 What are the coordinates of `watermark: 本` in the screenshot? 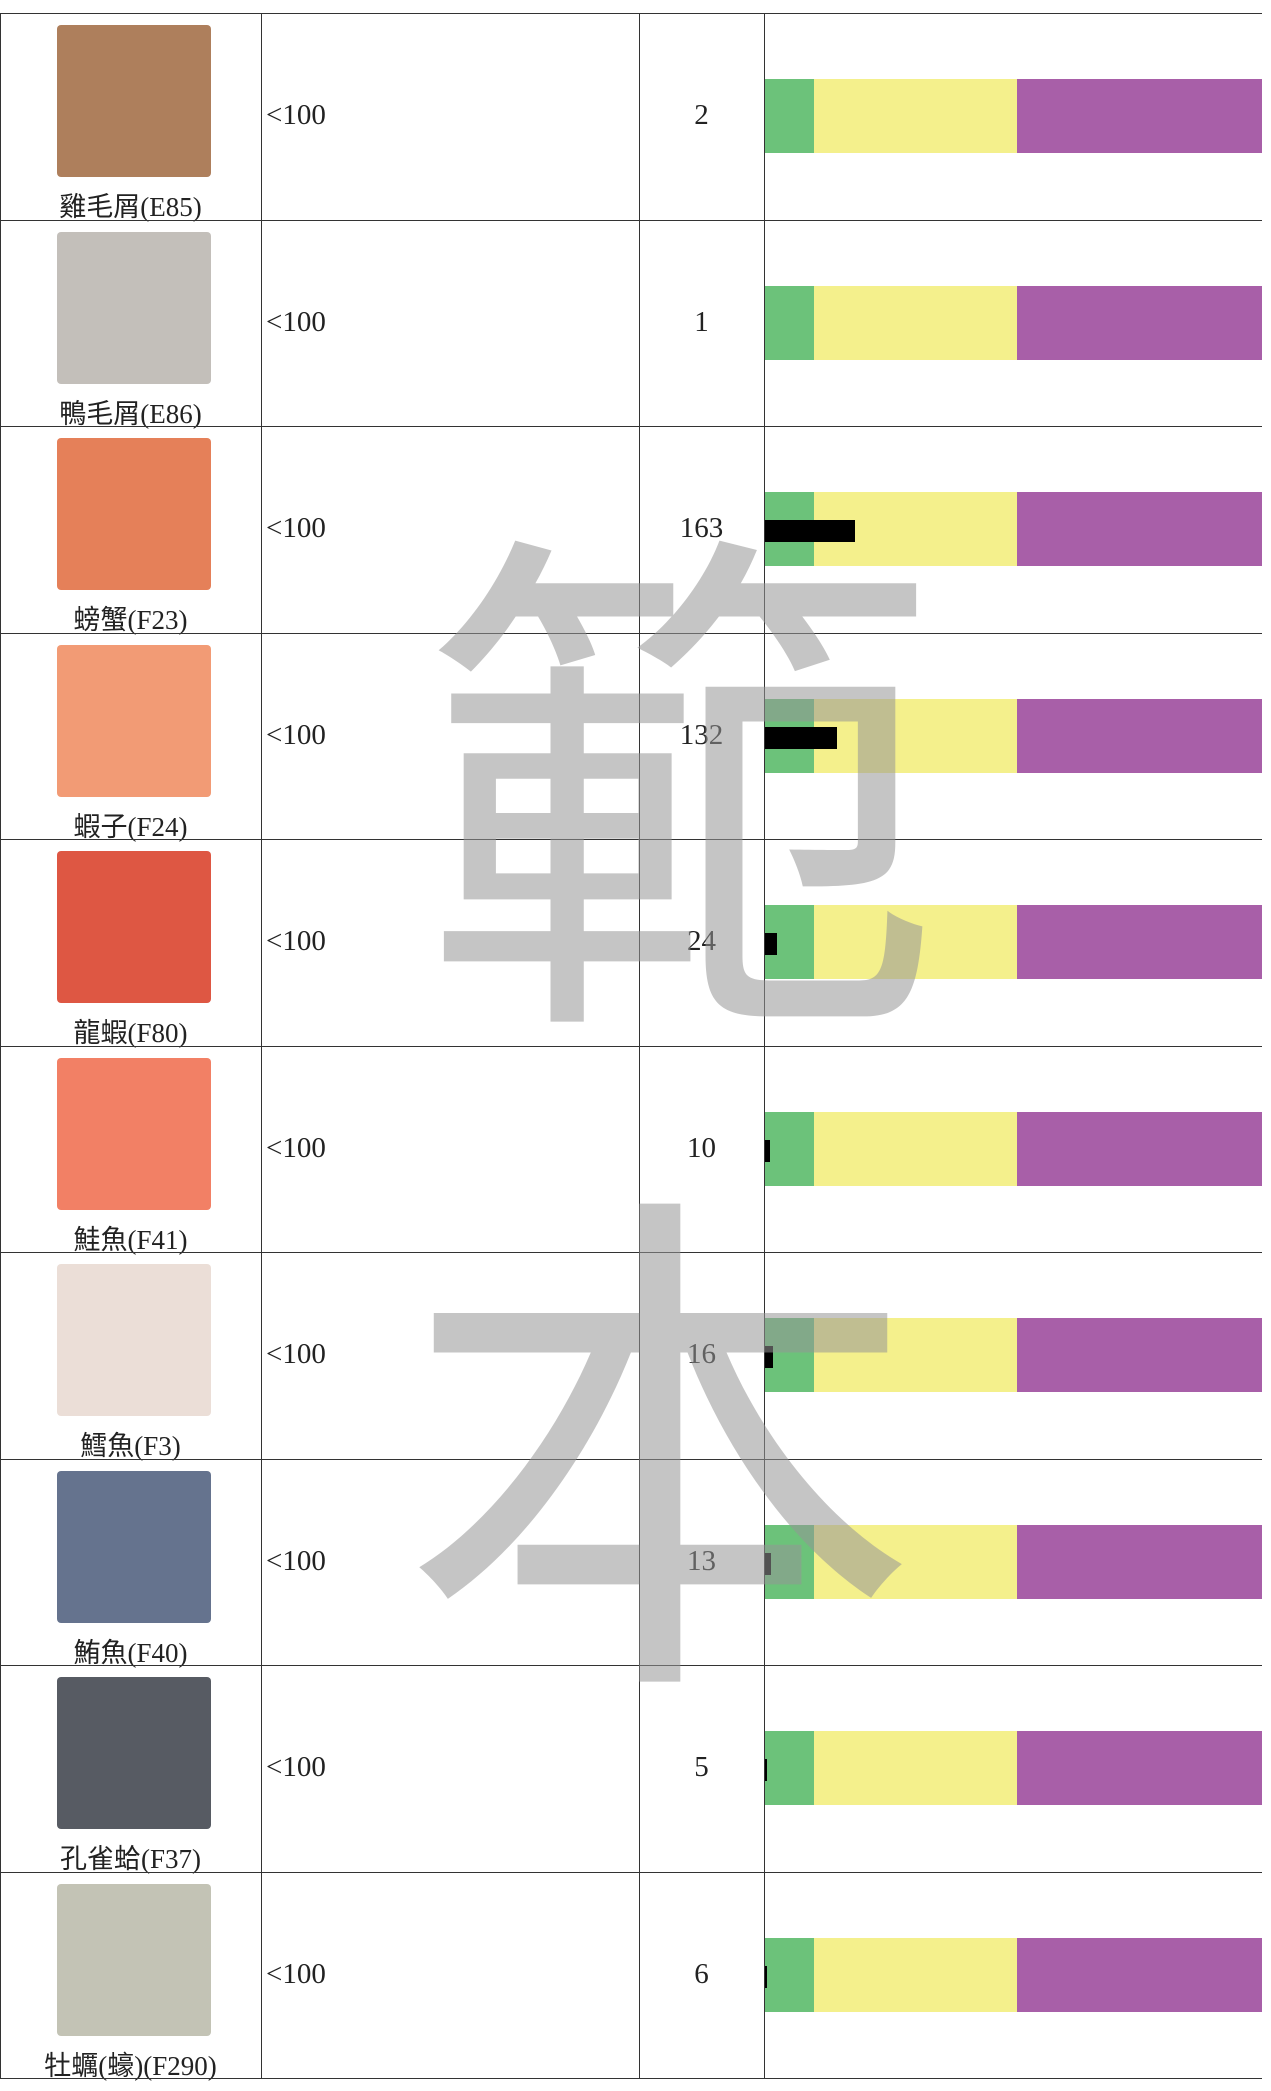 It's located at (660, 1460).